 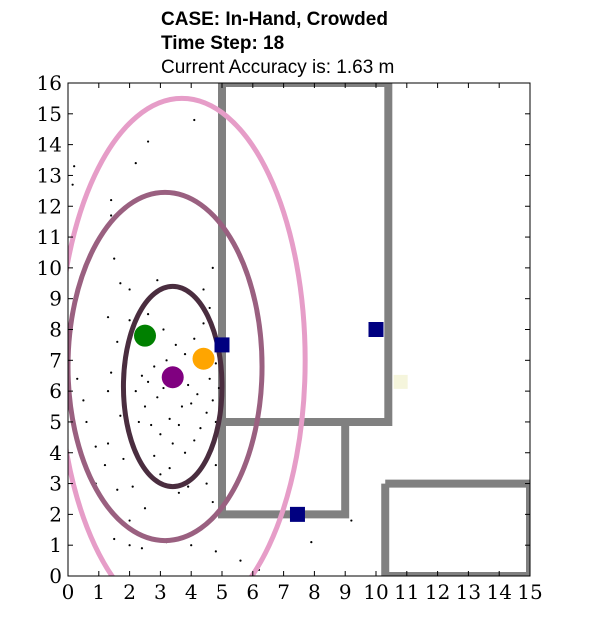 I want to click on x-tick-label: 1, so click(x=98, y=592).